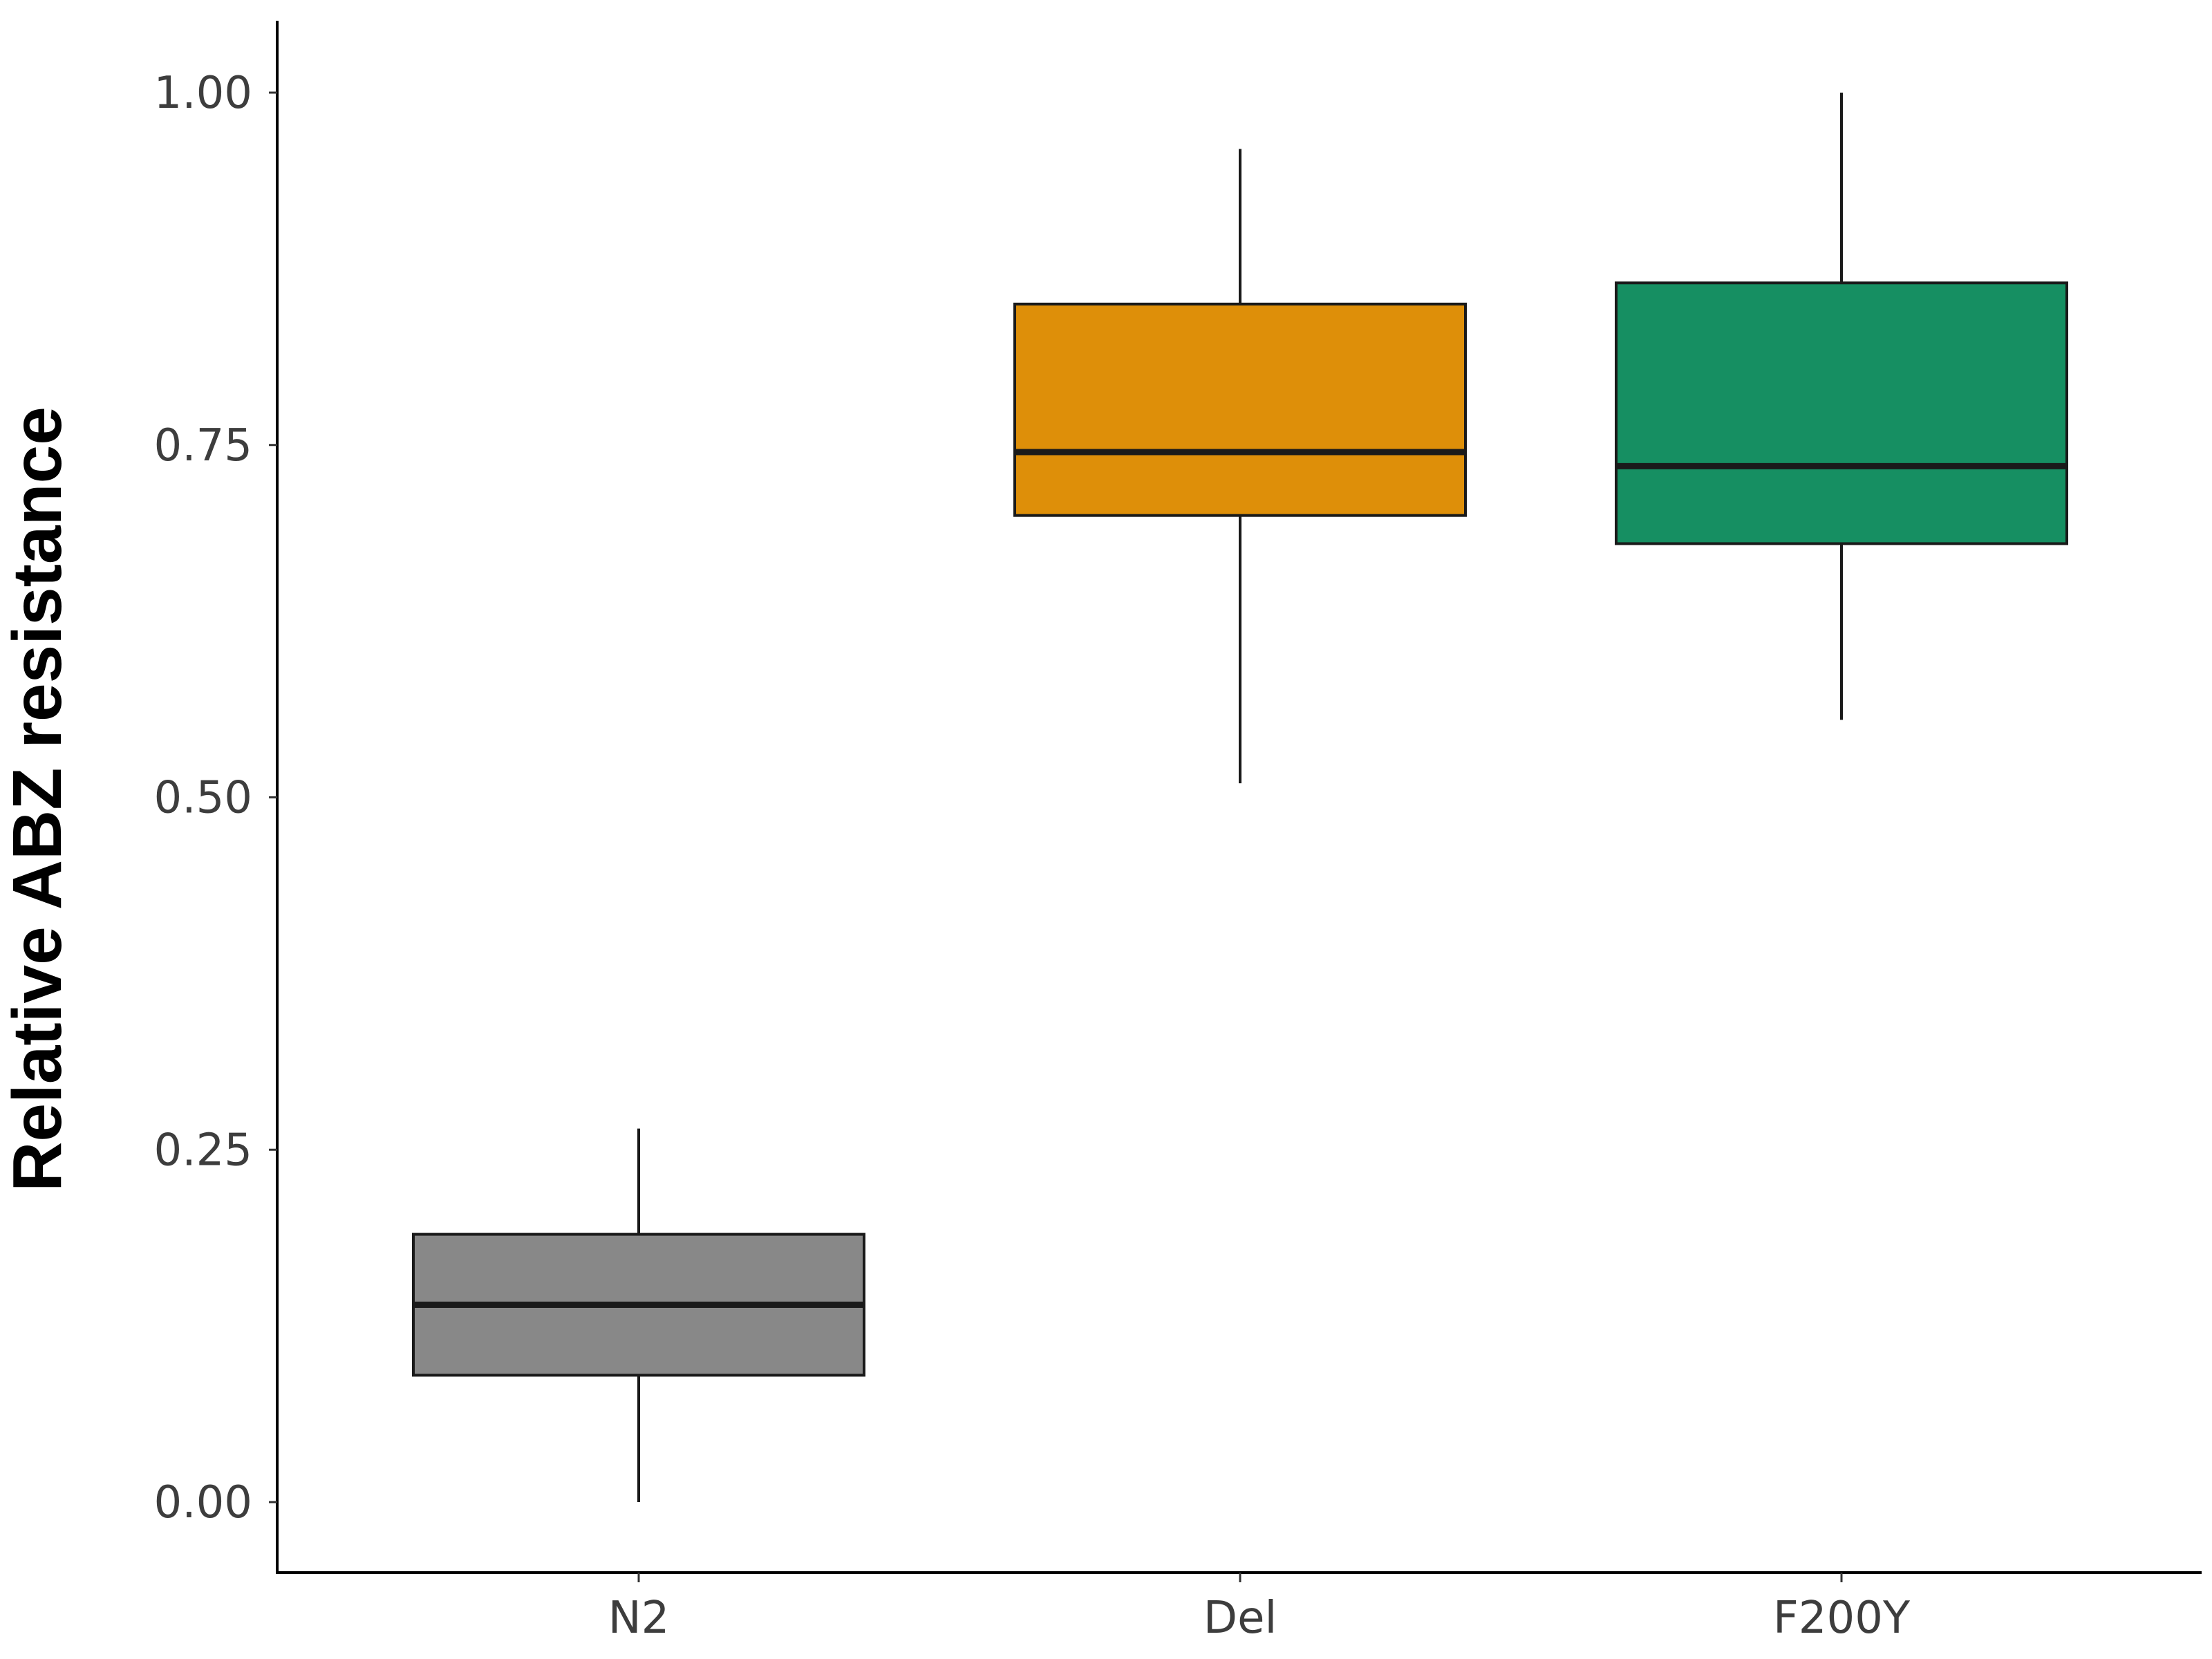  Describe the element at coordinates (1240, 1619) in the screenshot. I see `x-tick-label: Del` at that location.